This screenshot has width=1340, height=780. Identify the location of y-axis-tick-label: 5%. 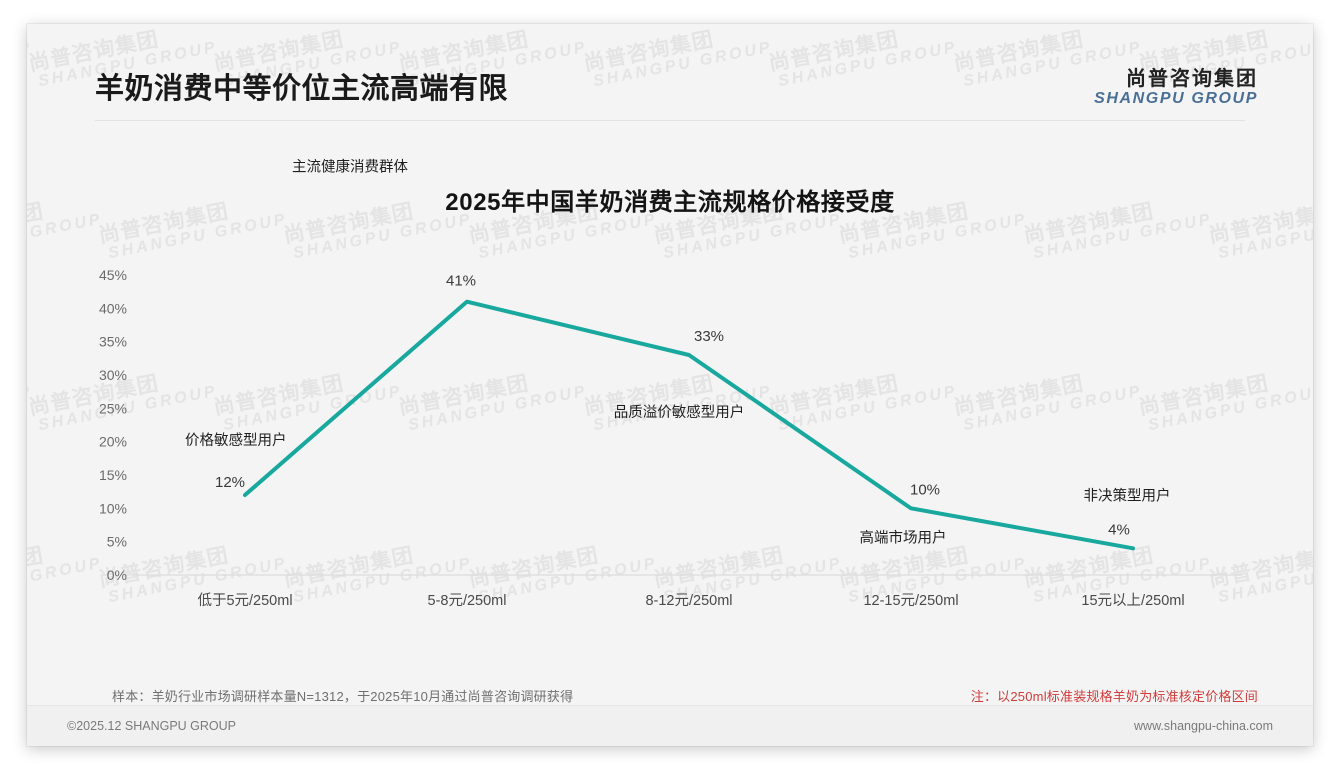
(117, 542).